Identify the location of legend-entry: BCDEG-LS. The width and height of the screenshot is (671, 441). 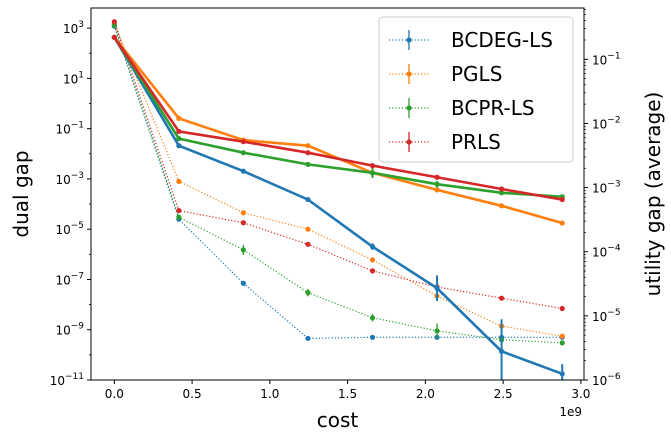
(471, 40).